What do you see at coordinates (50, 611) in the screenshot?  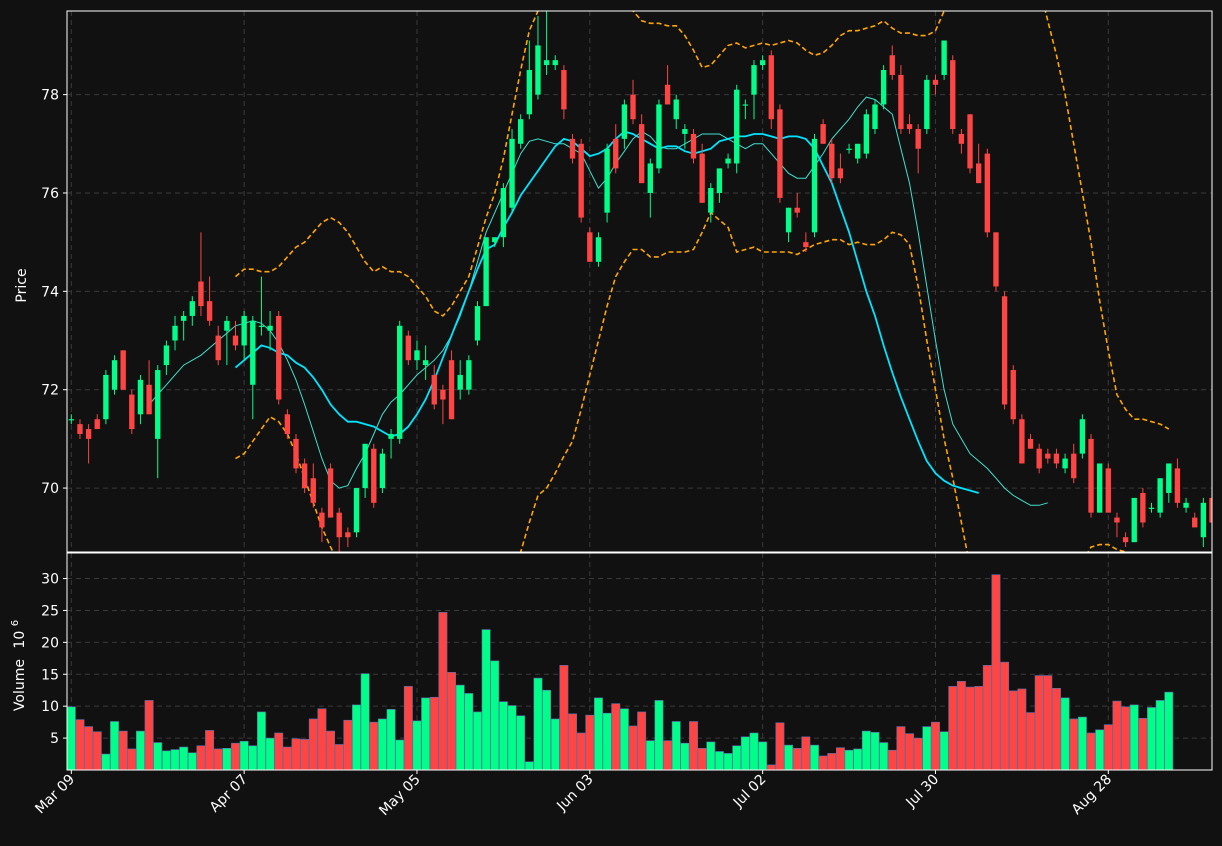 I see `volume-tick-label: 25` at bounding box center [50, 611].